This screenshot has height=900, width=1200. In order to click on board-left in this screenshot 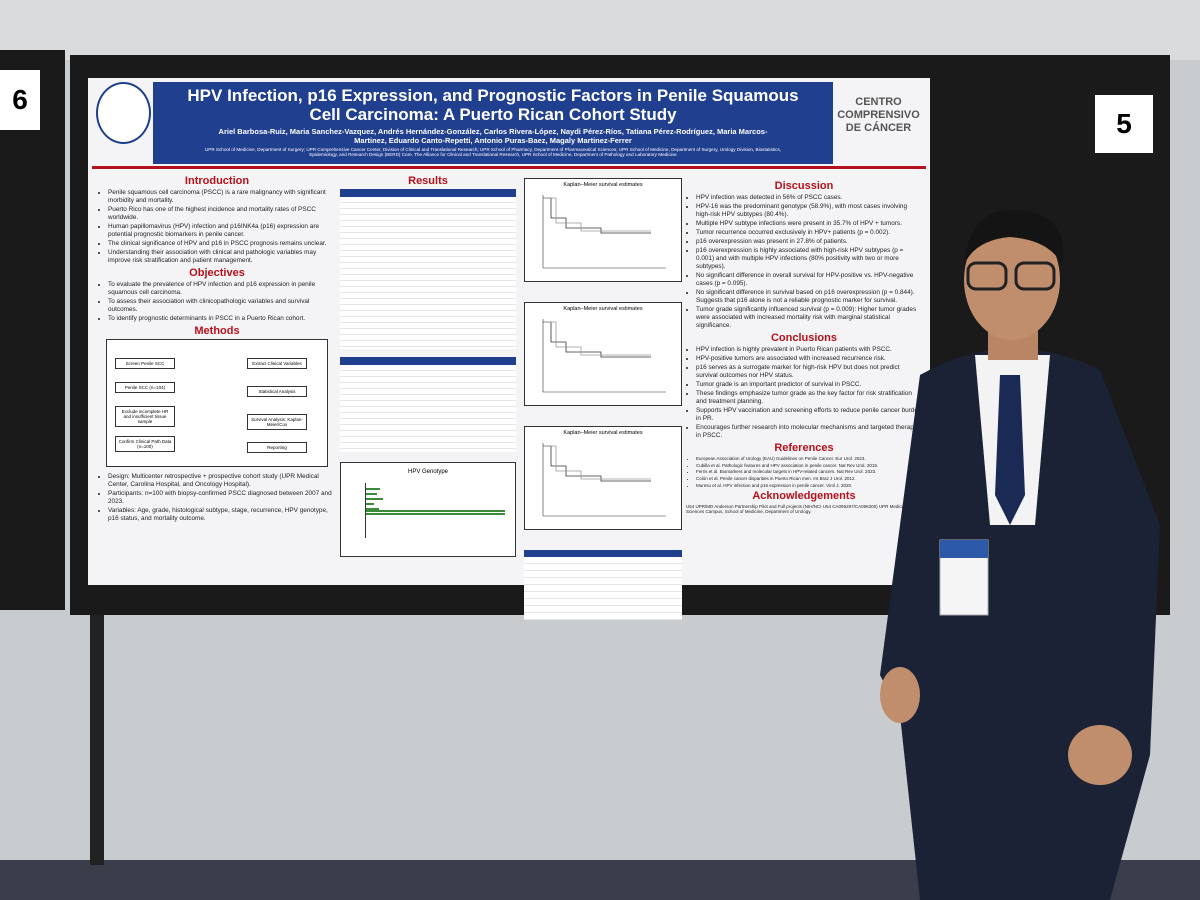, I will do `click(32, 330)`.